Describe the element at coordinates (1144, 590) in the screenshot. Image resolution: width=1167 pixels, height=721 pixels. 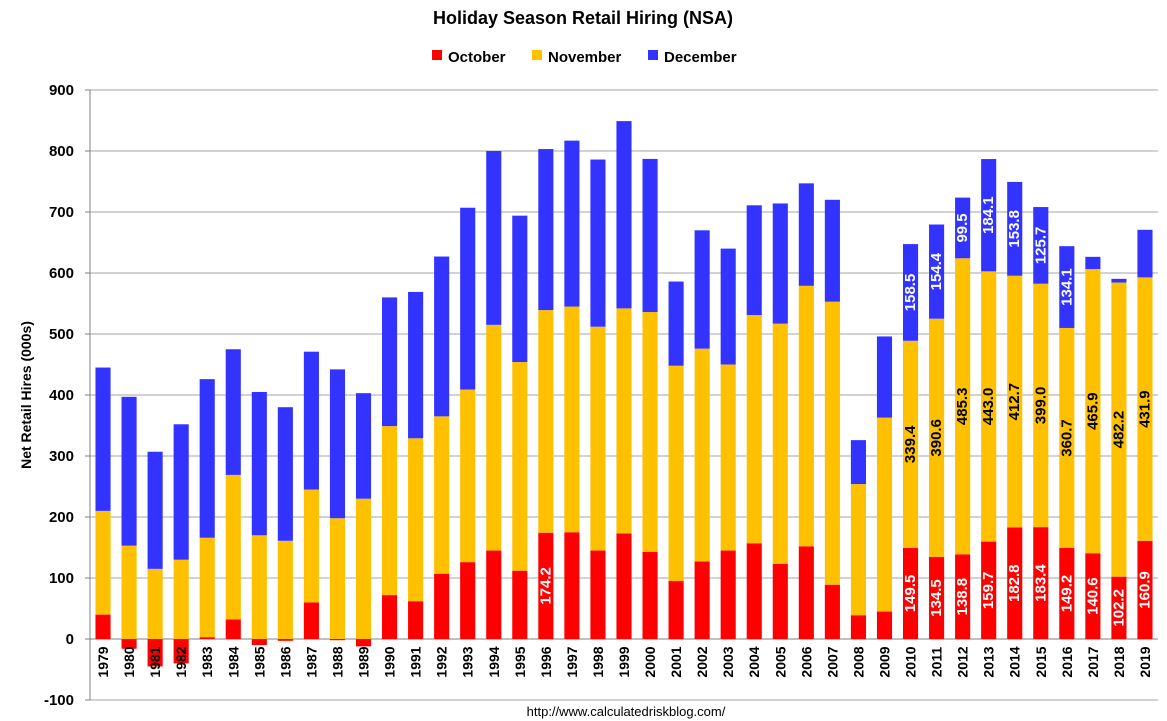
I see `data-label-october-2019: 160.9` at that location.